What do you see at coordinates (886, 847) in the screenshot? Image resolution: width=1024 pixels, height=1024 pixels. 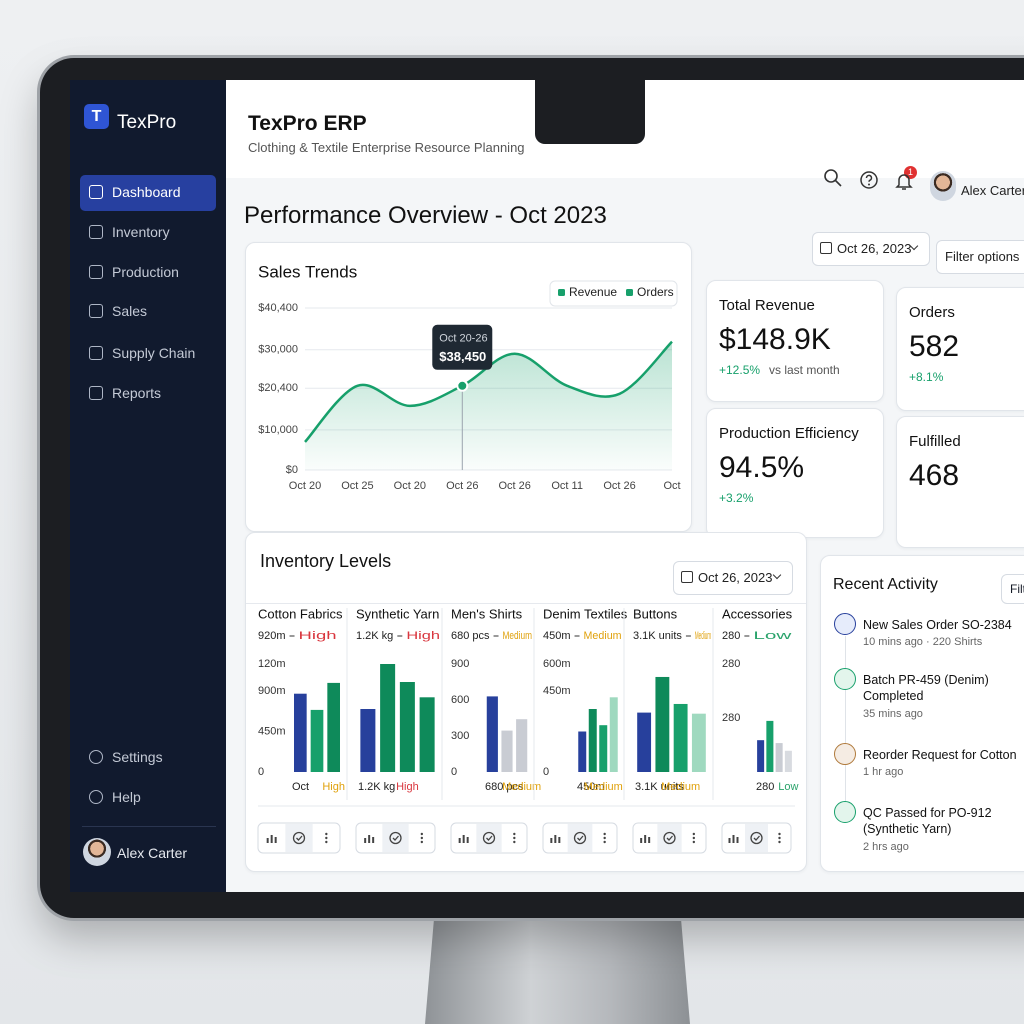 I see `activity-meta: 2 hrs ago` at bounding box center [886, 847].